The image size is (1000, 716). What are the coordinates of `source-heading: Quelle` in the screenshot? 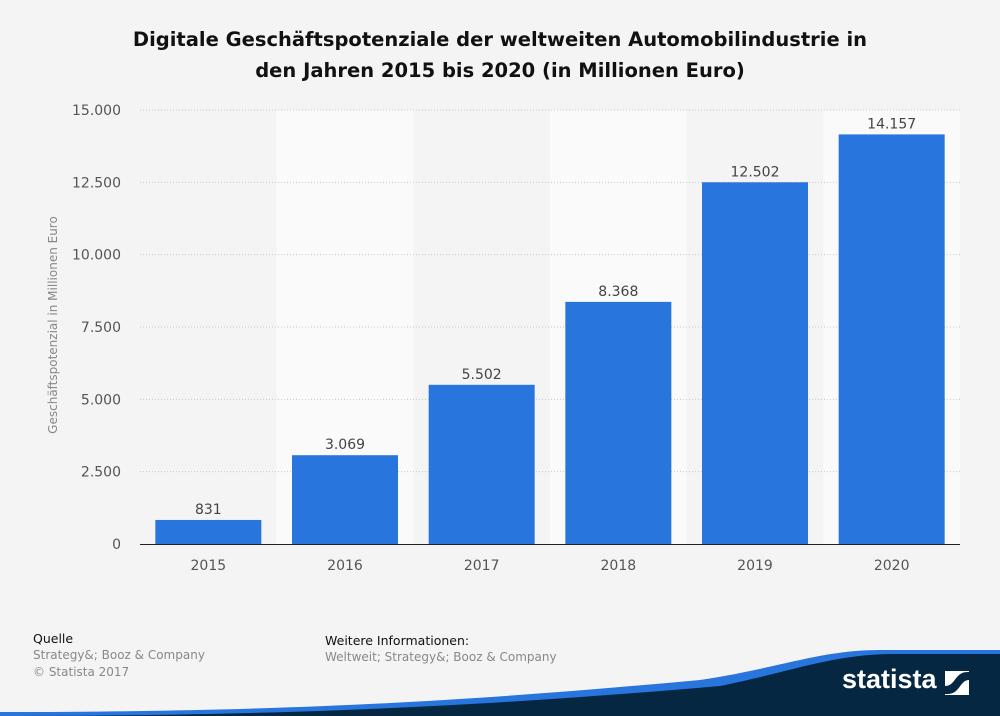 It's located at (53, 638).